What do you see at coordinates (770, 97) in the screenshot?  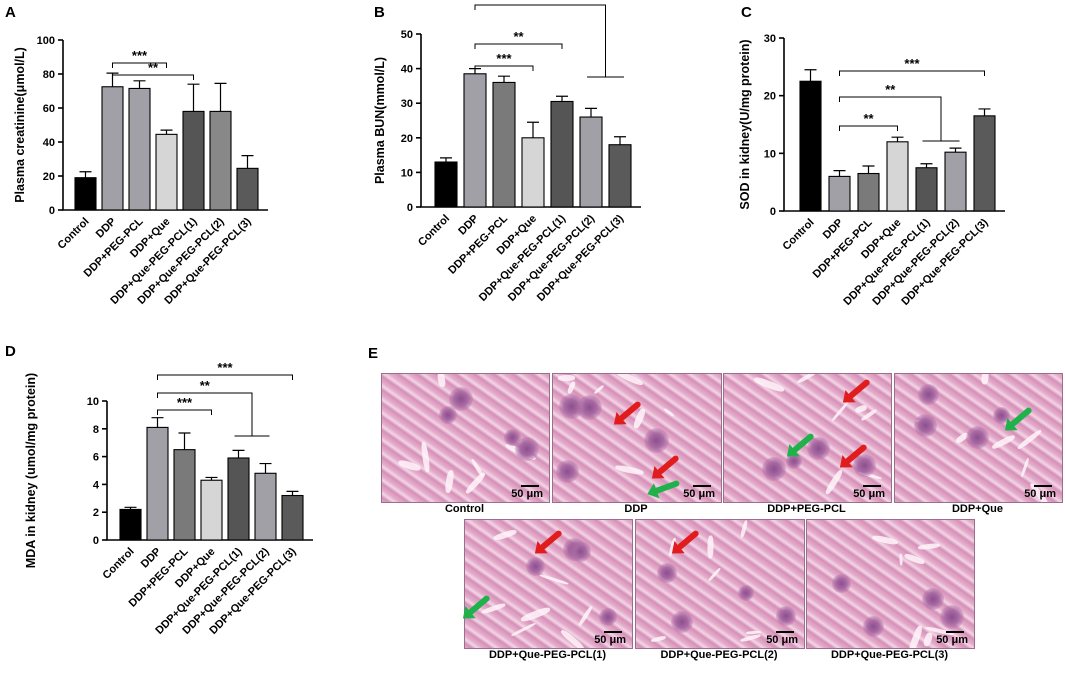 I see `y-tick-label: 20` at bounding box center [770, 97].